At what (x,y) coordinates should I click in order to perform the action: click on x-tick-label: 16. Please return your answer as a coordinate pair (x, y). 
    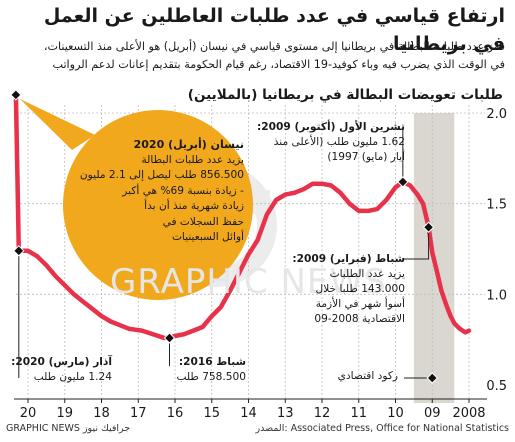
    Looking at the image, I should click on (175, 413).